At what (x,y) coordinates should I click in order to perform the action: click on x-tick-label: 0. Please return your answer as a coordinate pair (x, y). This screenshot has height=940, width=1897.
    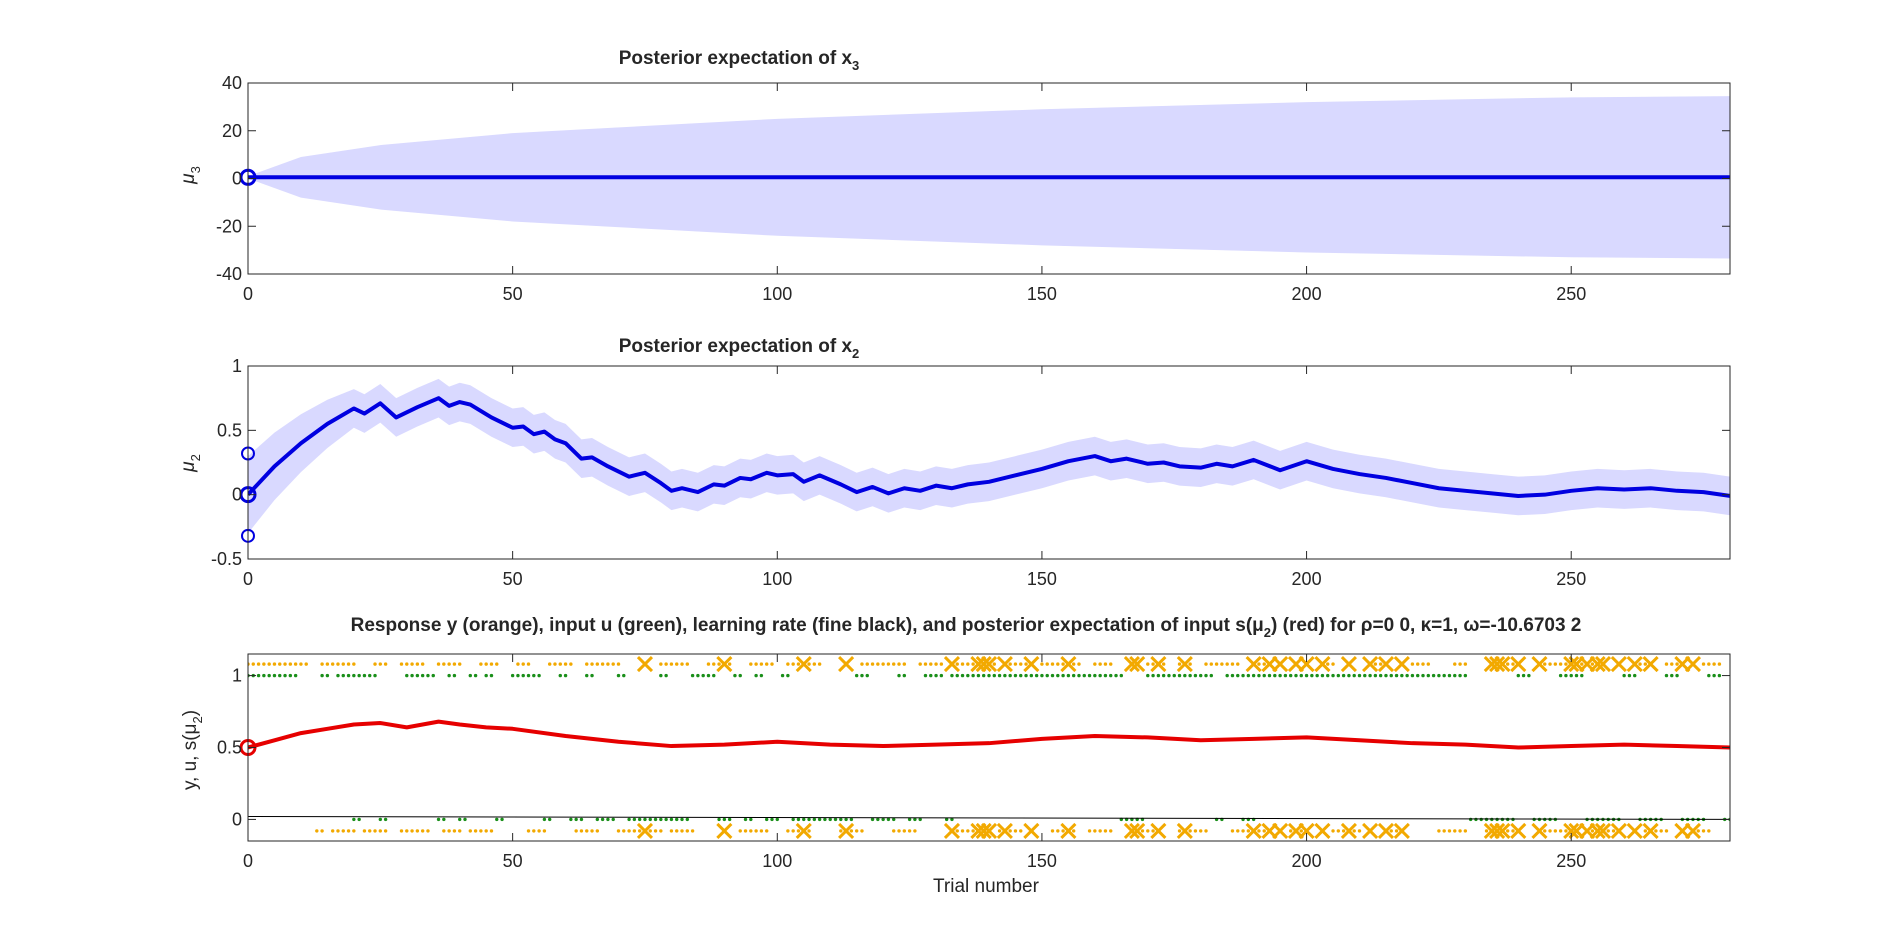
    Looking at the image, I should click on (248, 294).